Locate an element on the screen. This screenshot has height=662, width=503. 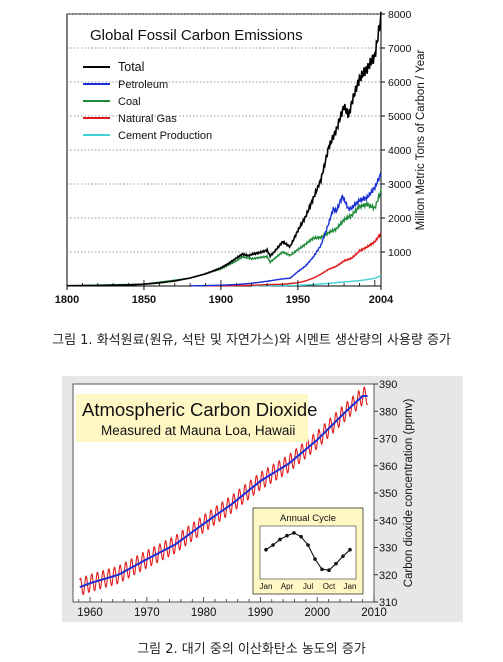
y-tick-label: 4000 is located at coordinates (400, 151).